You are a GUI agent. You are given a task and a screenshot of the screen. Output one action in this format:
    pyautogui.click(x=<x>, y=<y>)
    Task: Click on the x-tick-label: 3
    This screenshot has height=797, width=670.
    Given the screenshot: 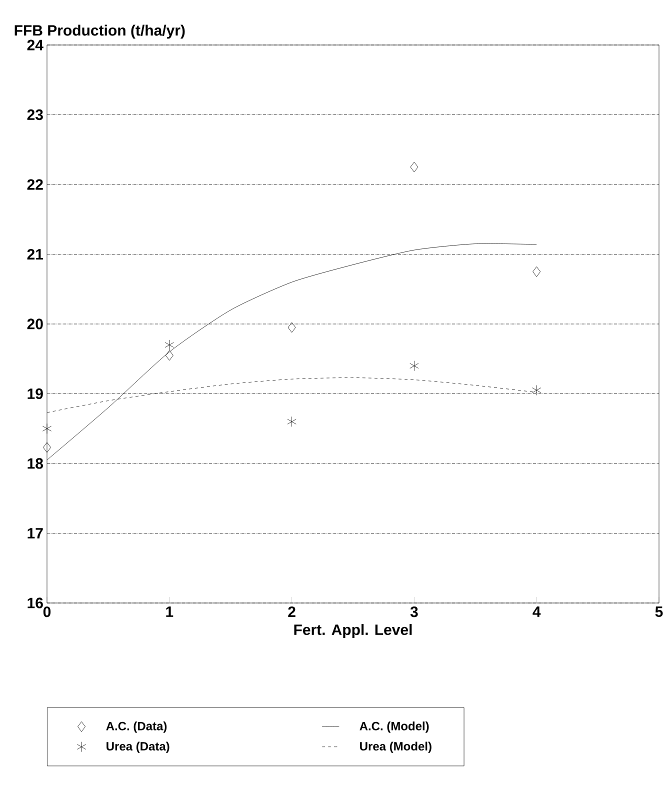 What is the action you would take?
    pyautogui.click(x=414, y=612)
    